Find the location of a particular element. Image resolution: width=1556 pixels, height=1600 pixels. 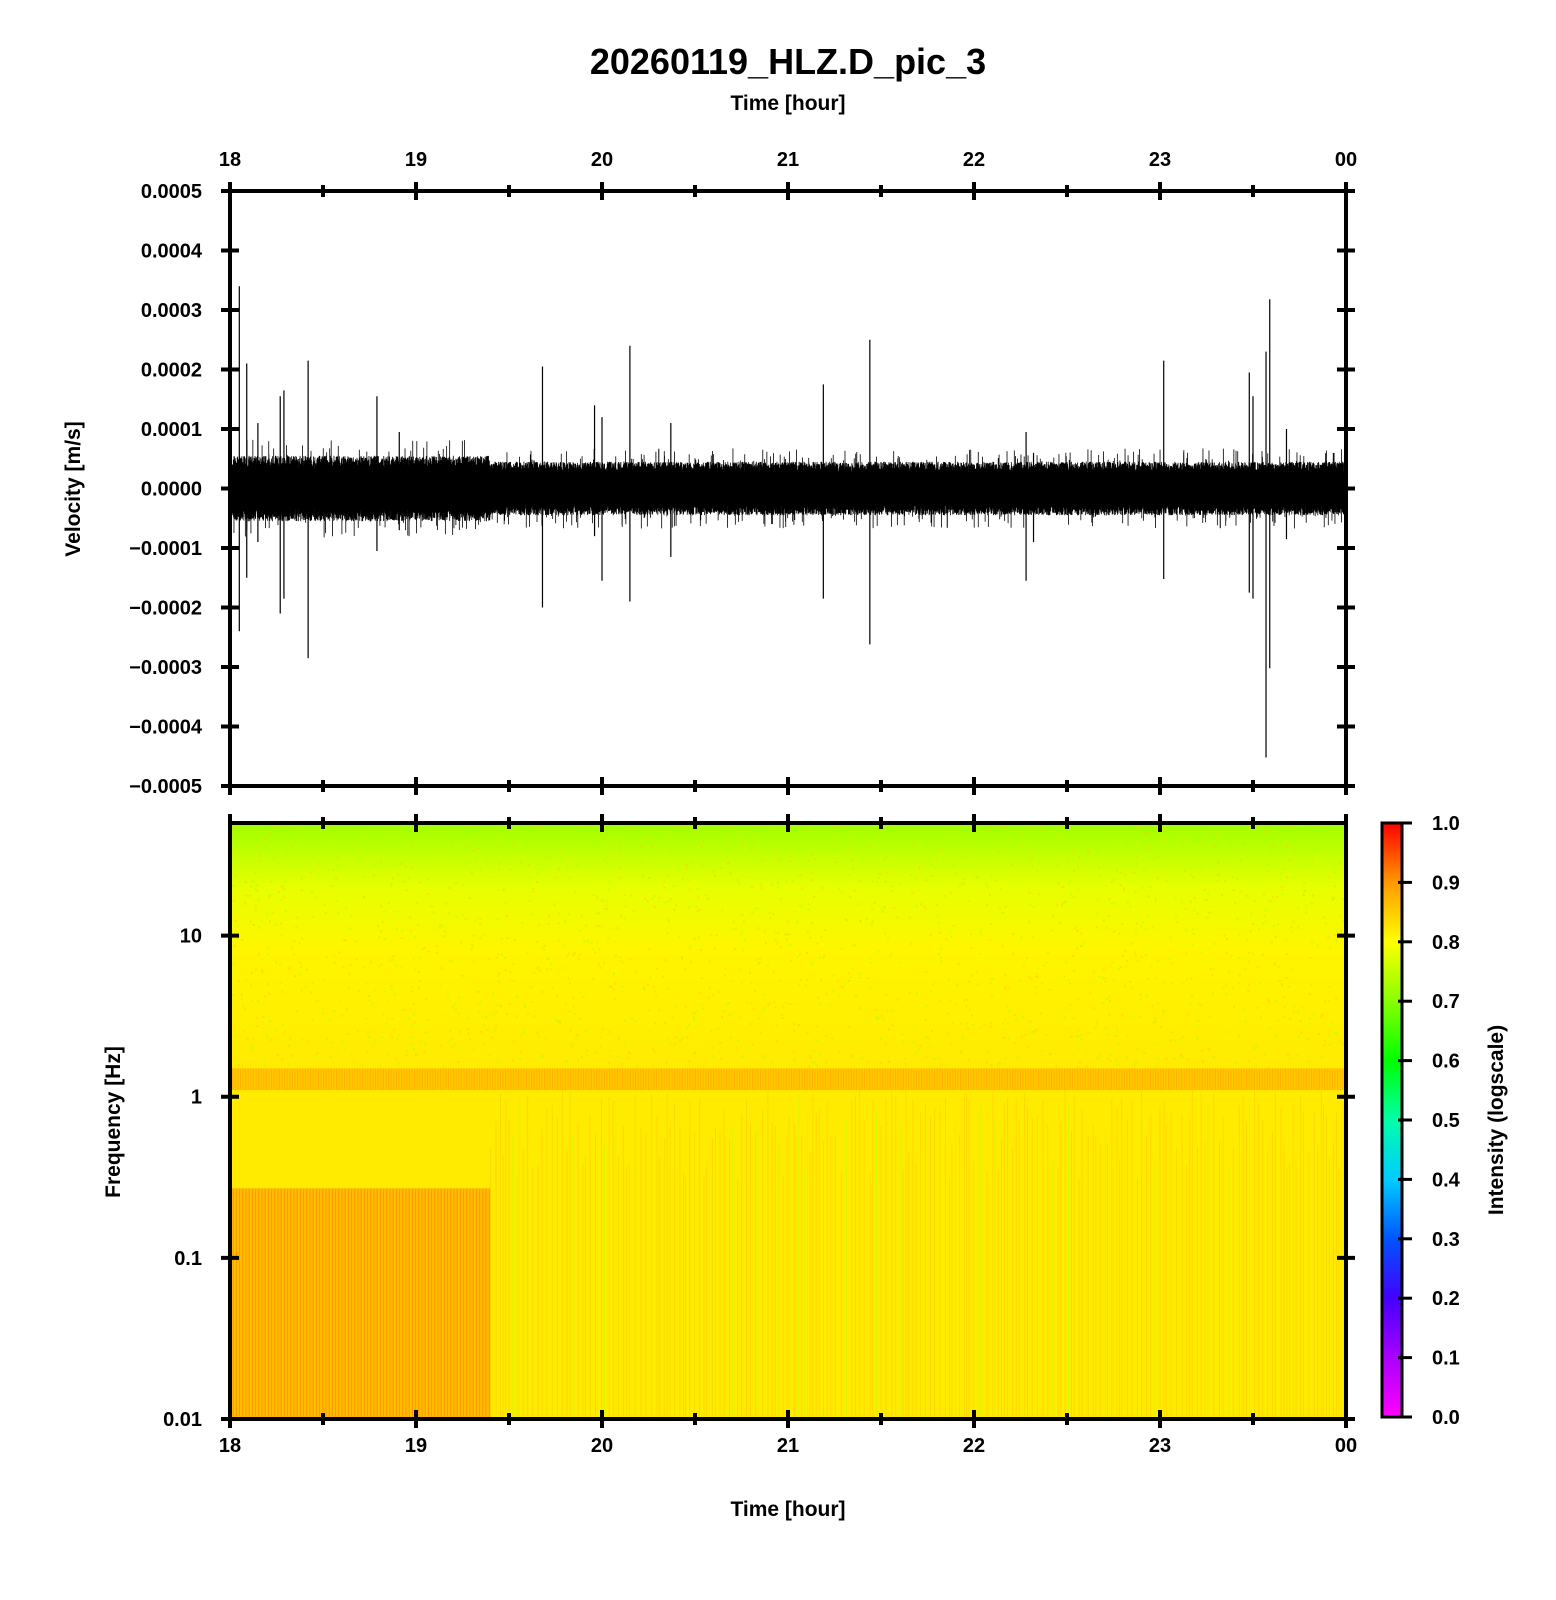

waveform-y-tick-label-1: 0.0004 is located at coordinates (172, 252).